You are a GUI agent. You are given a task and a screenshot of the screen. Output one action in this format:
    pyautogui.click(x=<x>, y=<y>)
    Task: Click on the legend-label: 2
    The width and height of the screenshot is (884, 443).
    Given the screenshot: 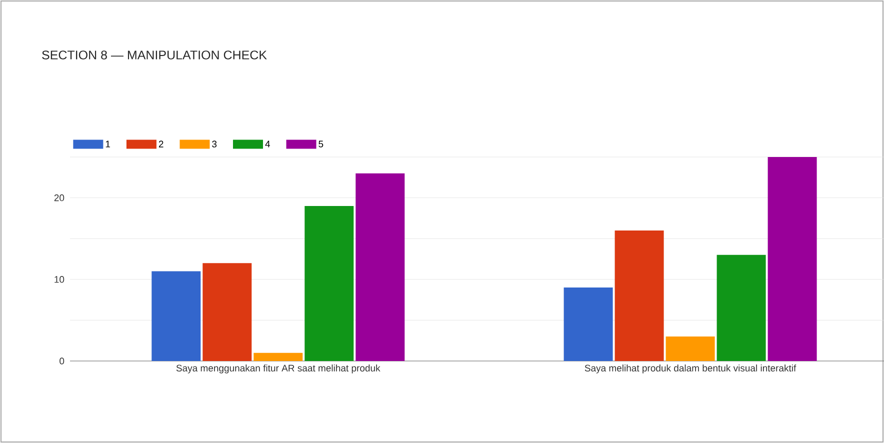 What is the action you would take?
    pyautogui.click(x=161, y=144)
    